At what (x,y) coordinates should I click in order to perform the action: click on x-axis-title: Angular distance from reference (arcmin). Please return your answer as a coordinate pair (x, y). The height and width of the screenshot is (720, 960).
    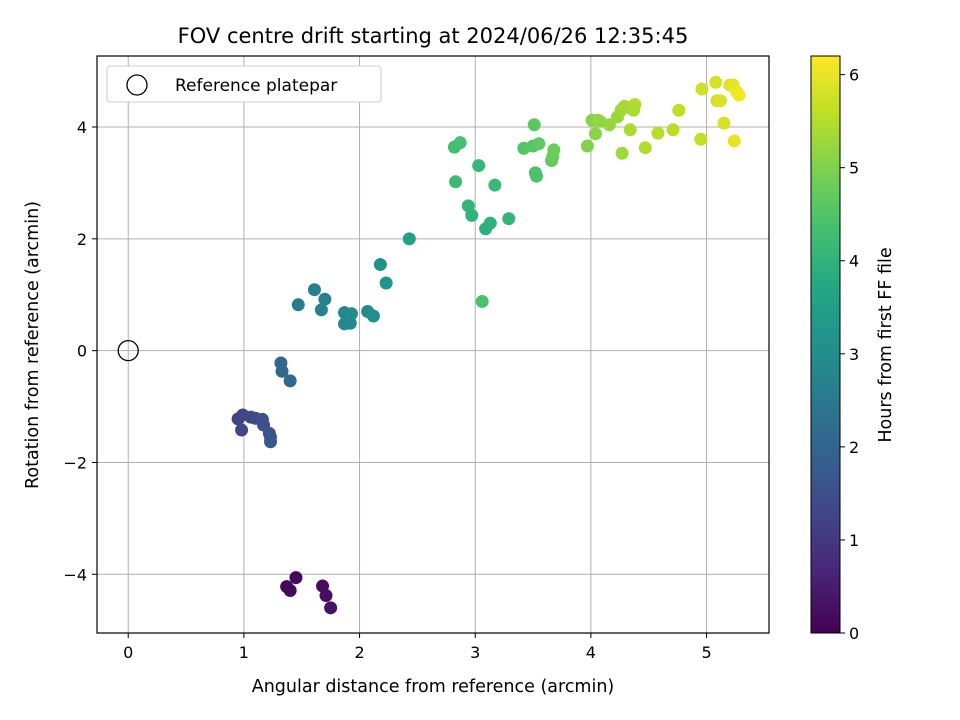
    Looking at the image, I should click on (433, 687).